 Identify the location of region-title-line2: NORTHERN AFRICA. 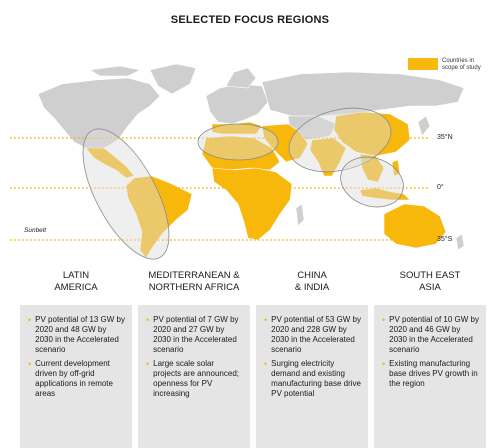
(194, 287).